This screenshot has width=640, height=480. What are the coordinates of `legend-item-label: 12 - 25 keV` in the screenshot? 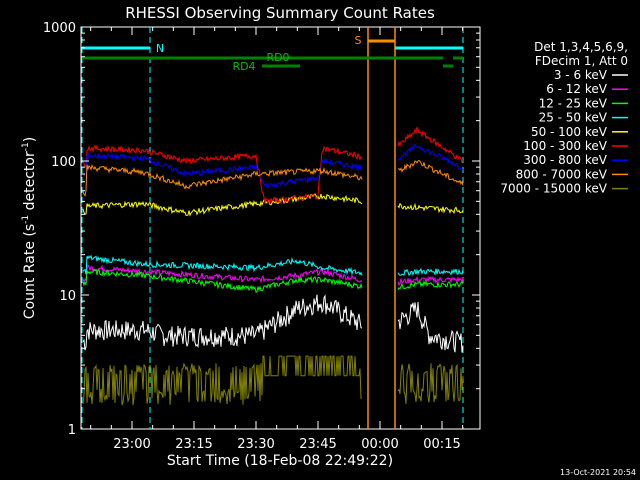 It's located at (573, 103).